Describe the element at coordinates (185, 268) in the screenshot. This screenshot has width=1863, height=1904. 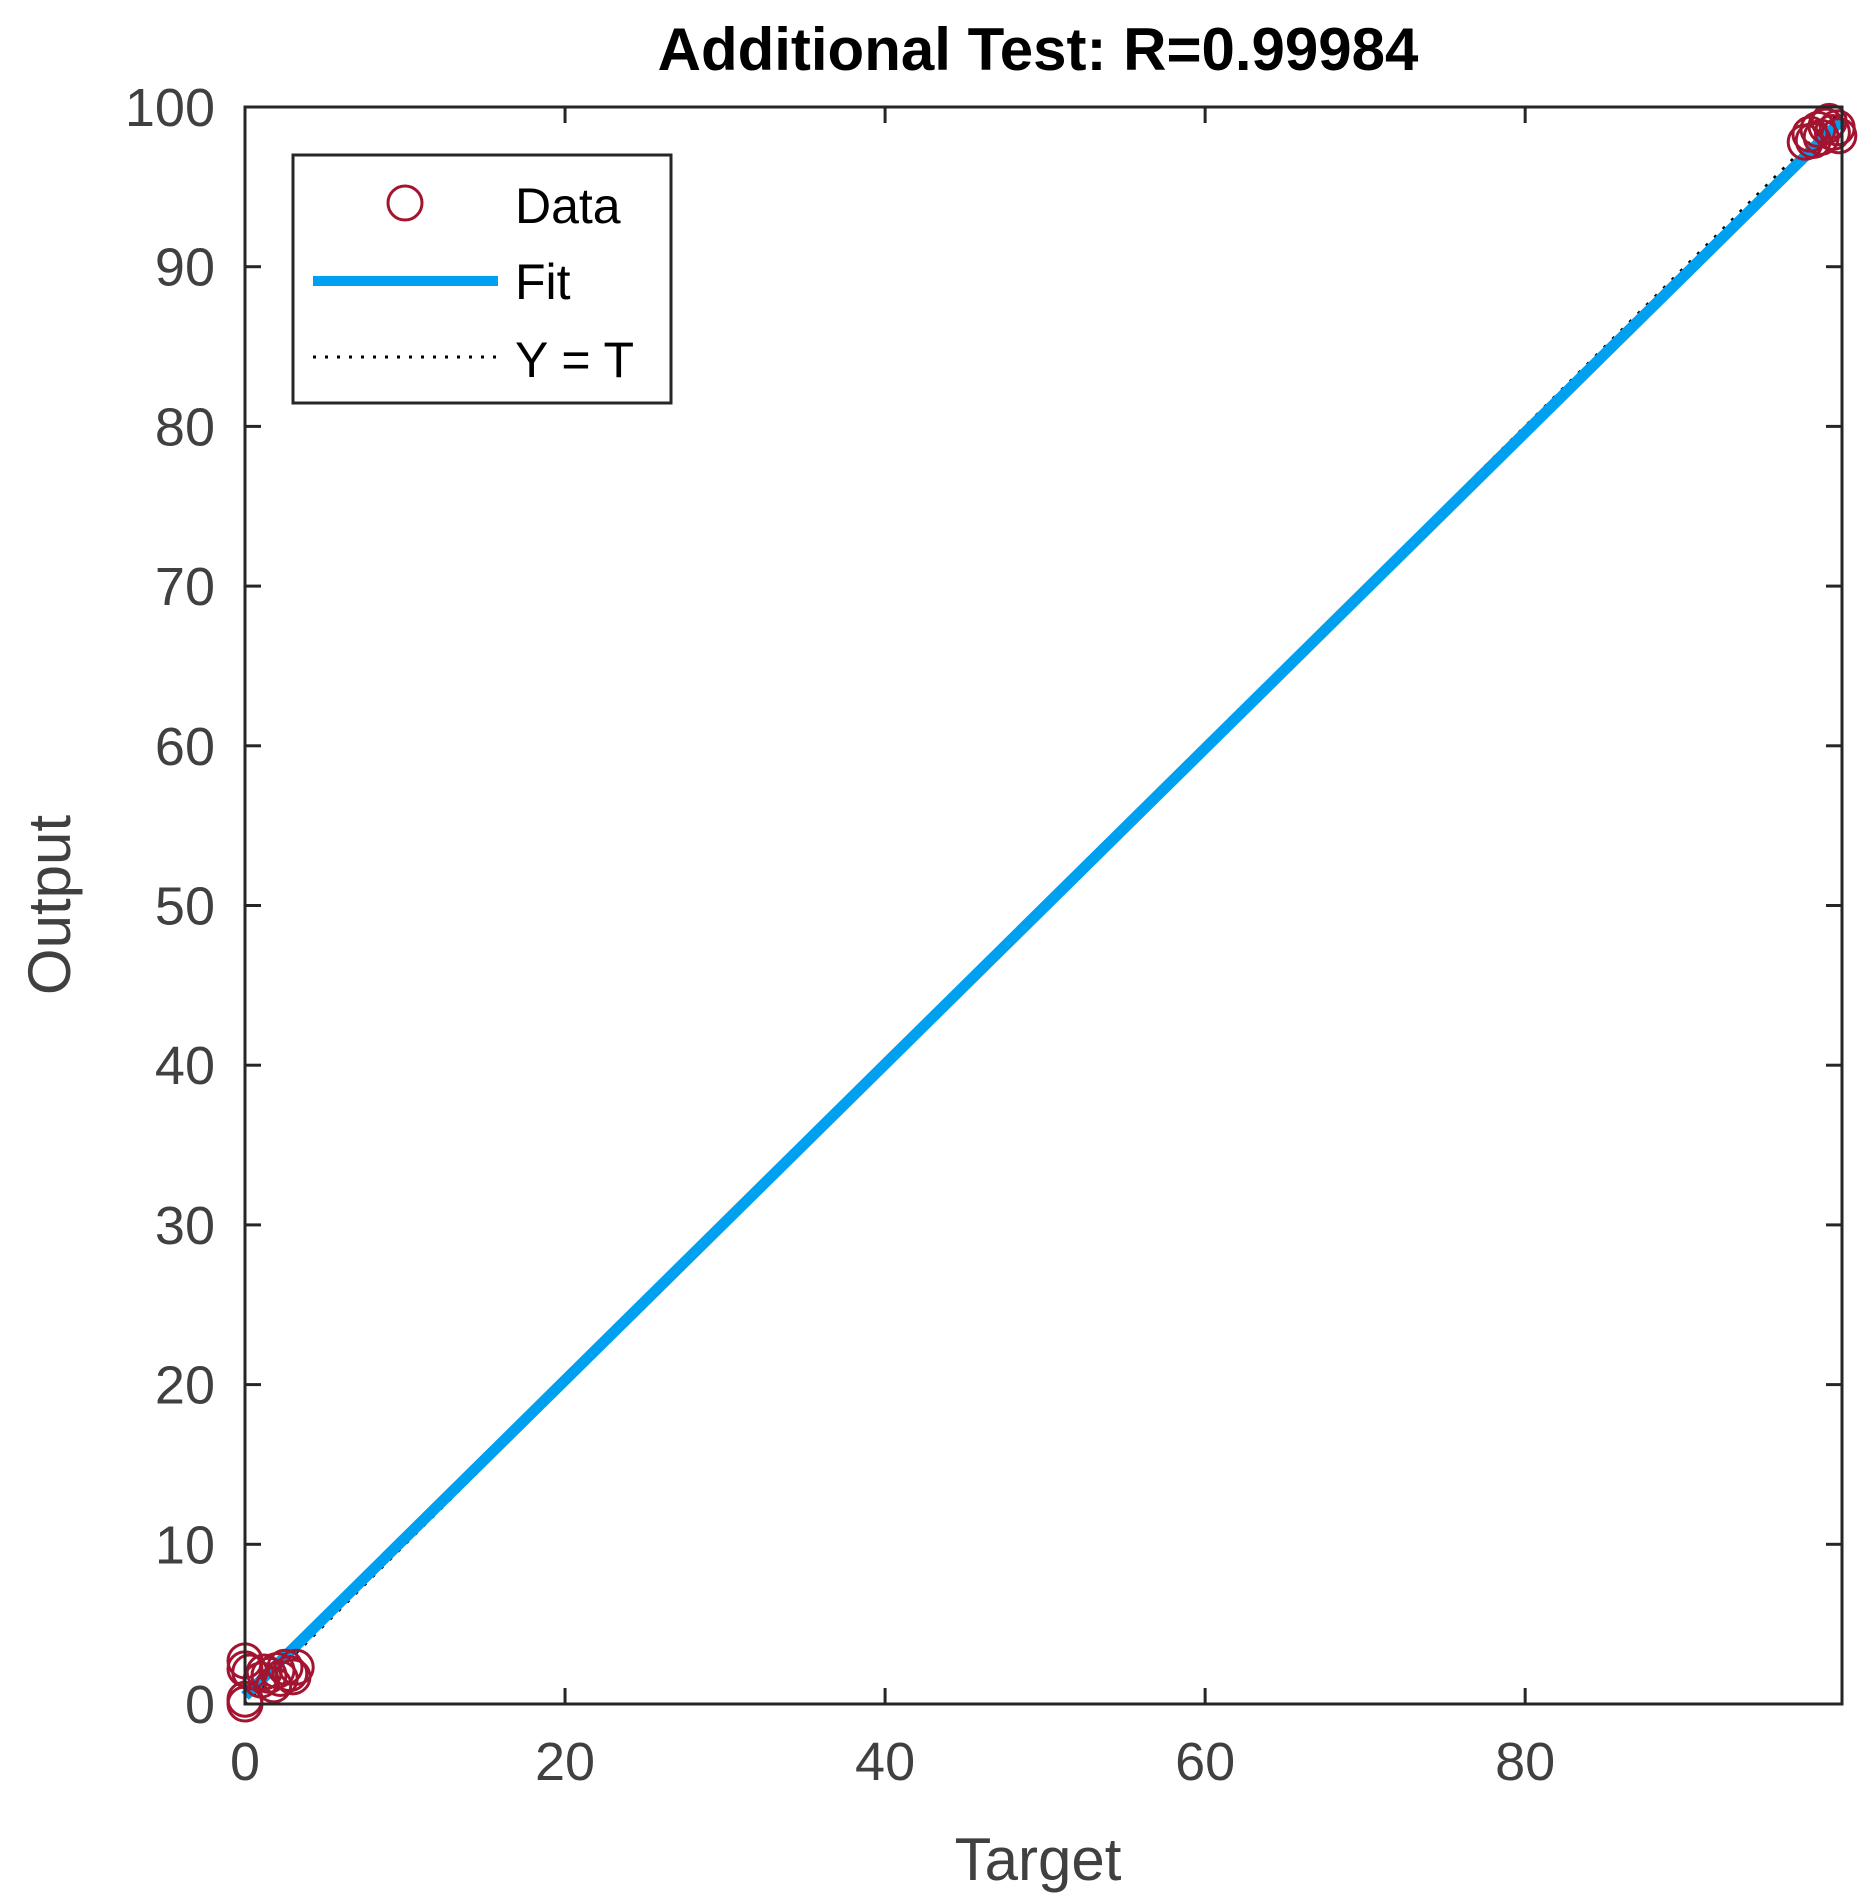
I see `y-tick-label: 90` at that location.